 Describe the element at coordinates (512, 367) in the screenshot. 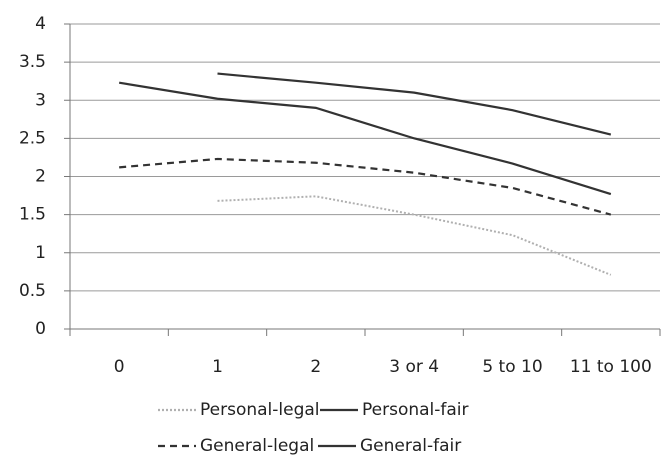

I see `x-tick-label: 5 to 10` at that location.